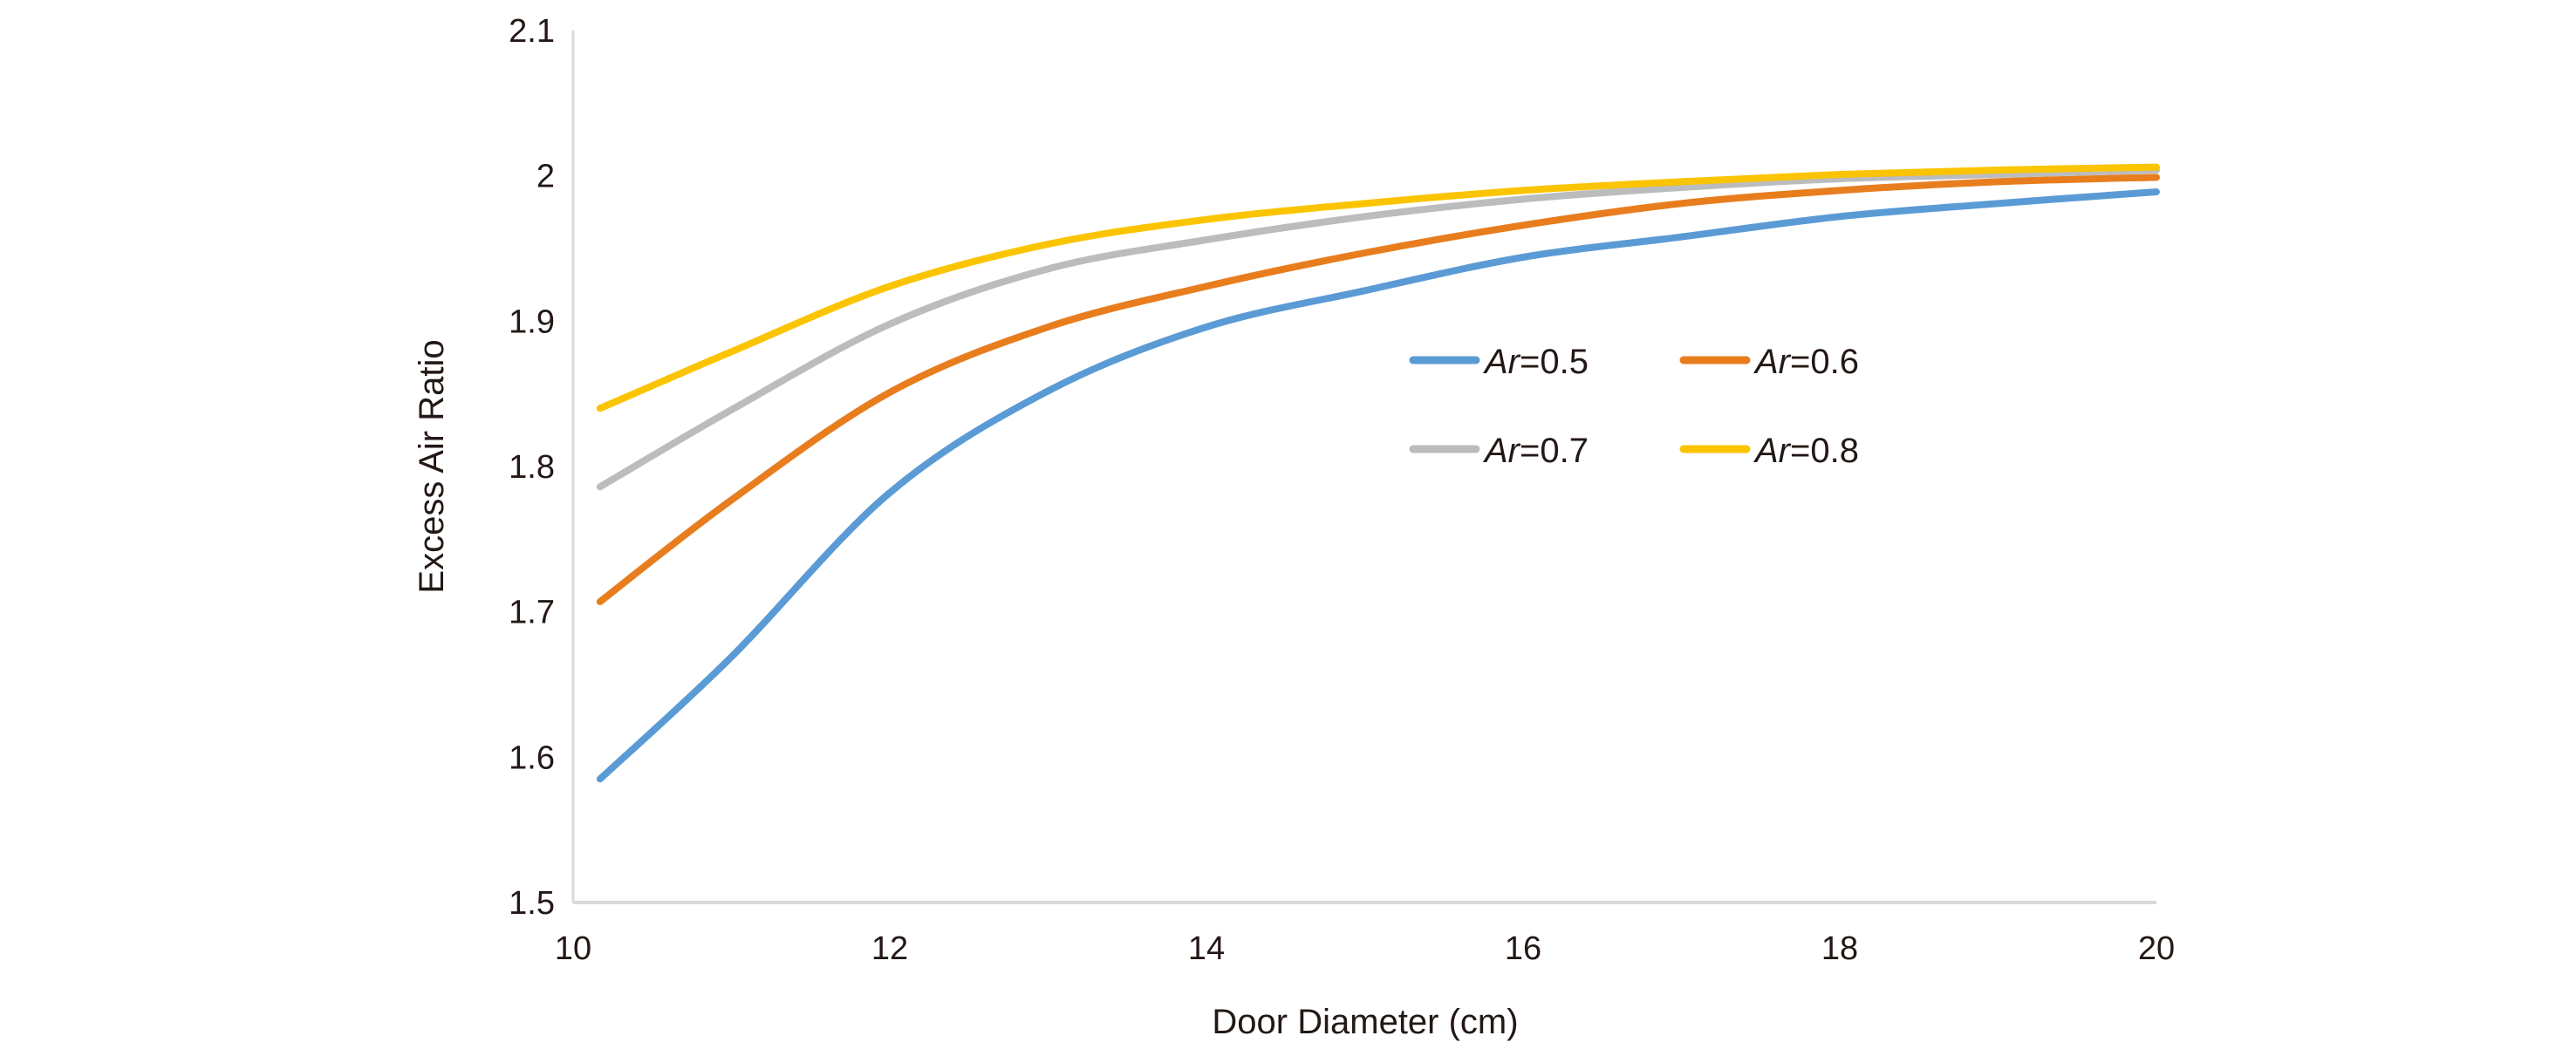 This screenshot has height=1056, width=2576. I want to click on x-tick-label: 14, so click(1206, 949).